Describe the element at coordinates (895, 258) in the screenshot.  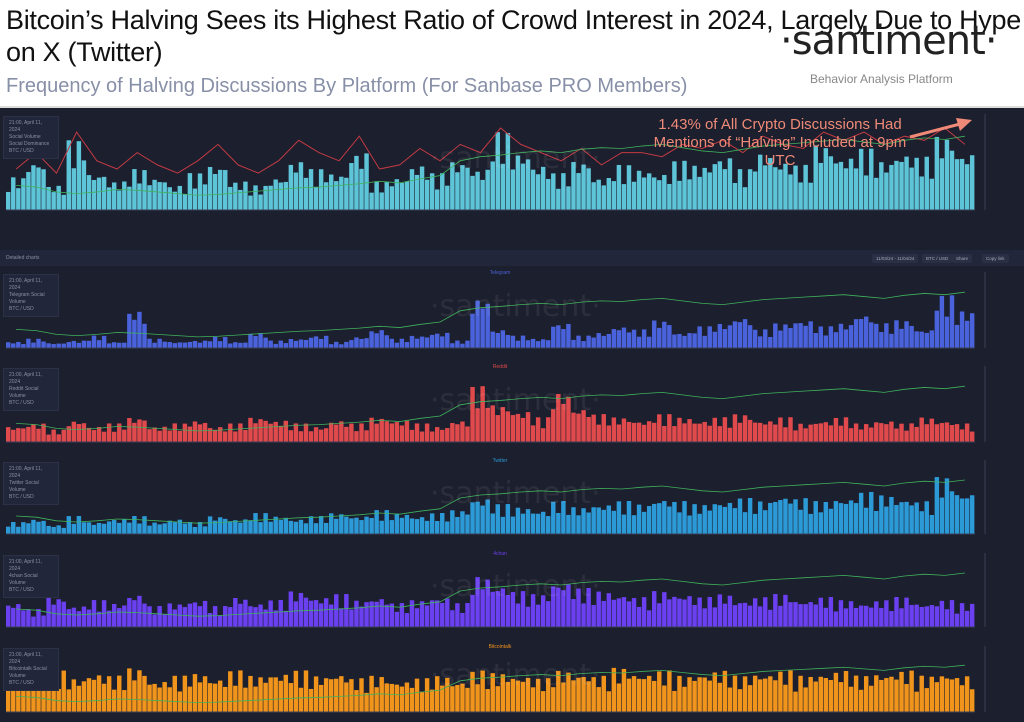
I see `date-range-picker: 11/03/24 - 11/04/24` at that location.